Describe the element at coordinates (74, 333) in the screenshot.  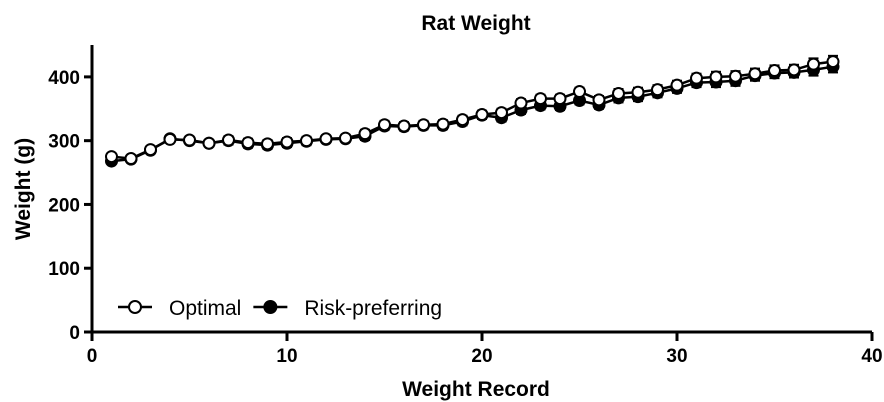
I see `y-tick-label: 0` at that location.